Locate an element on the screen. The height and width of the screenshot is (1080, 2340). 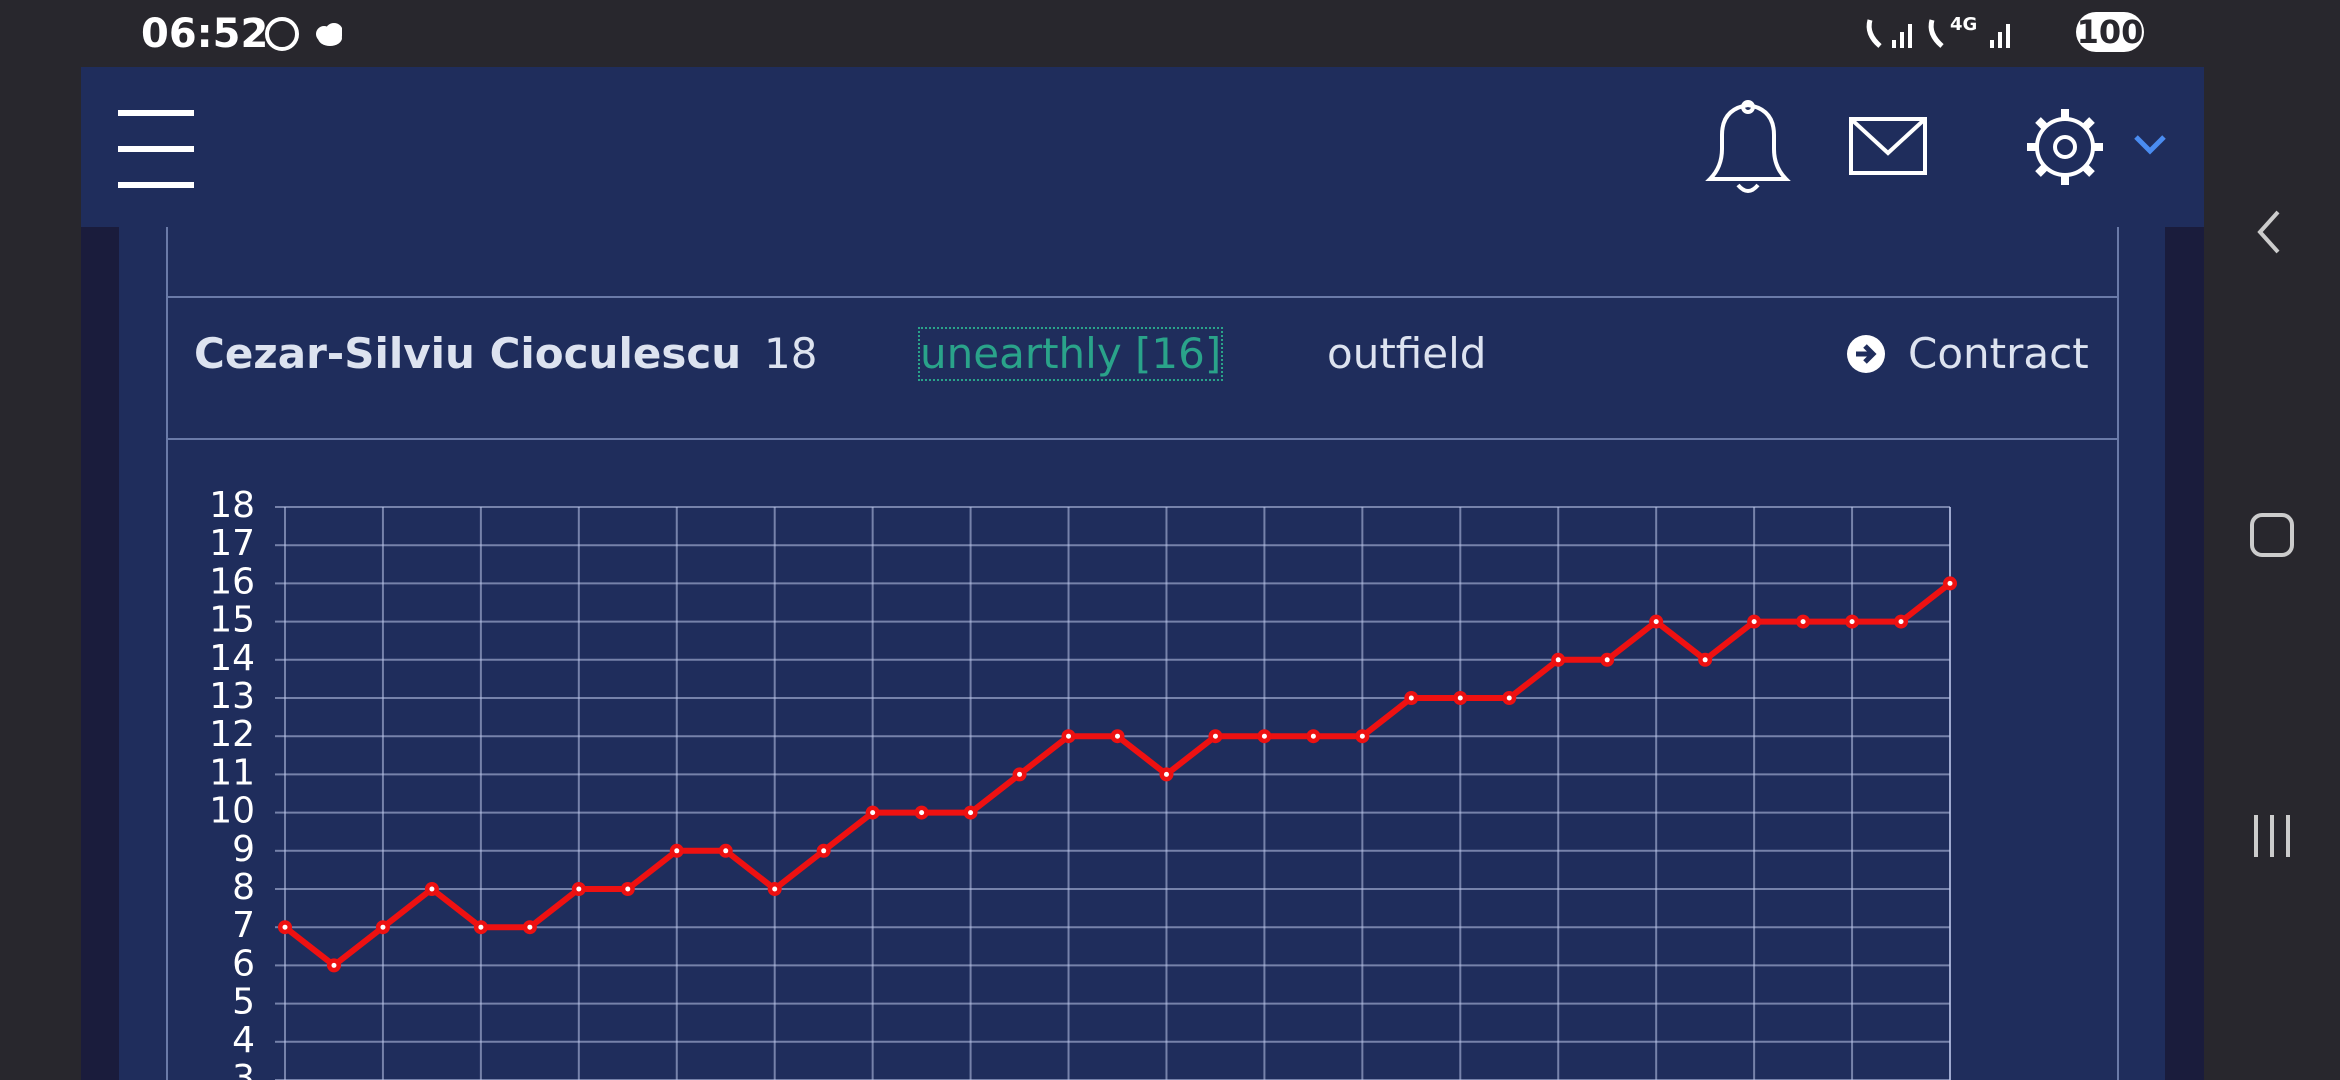
player-age: 18 is located at coordinates (791, 353).